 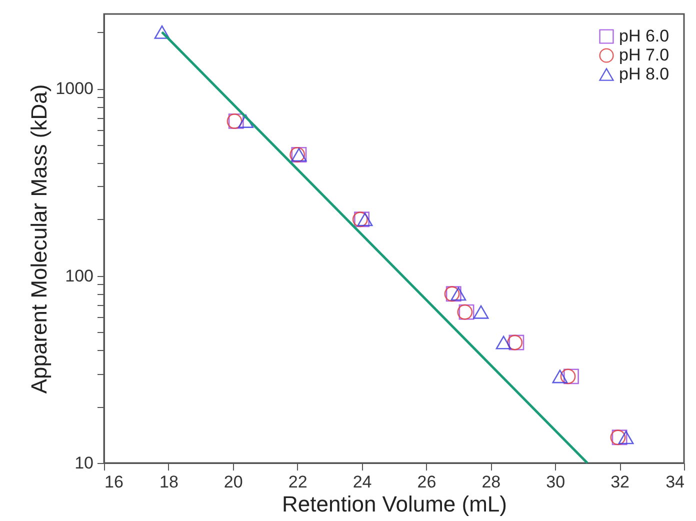 I want to click on x-tick-label: 34, so click(x=675, y=482).